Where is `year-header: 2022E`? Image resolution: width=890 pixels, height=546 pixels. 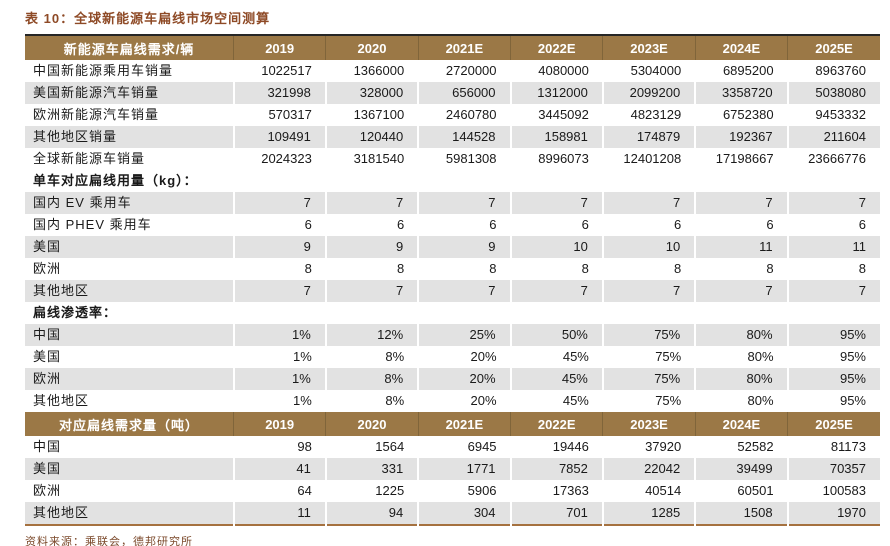
year-header: 2022E is located at coordinates (556, 424).